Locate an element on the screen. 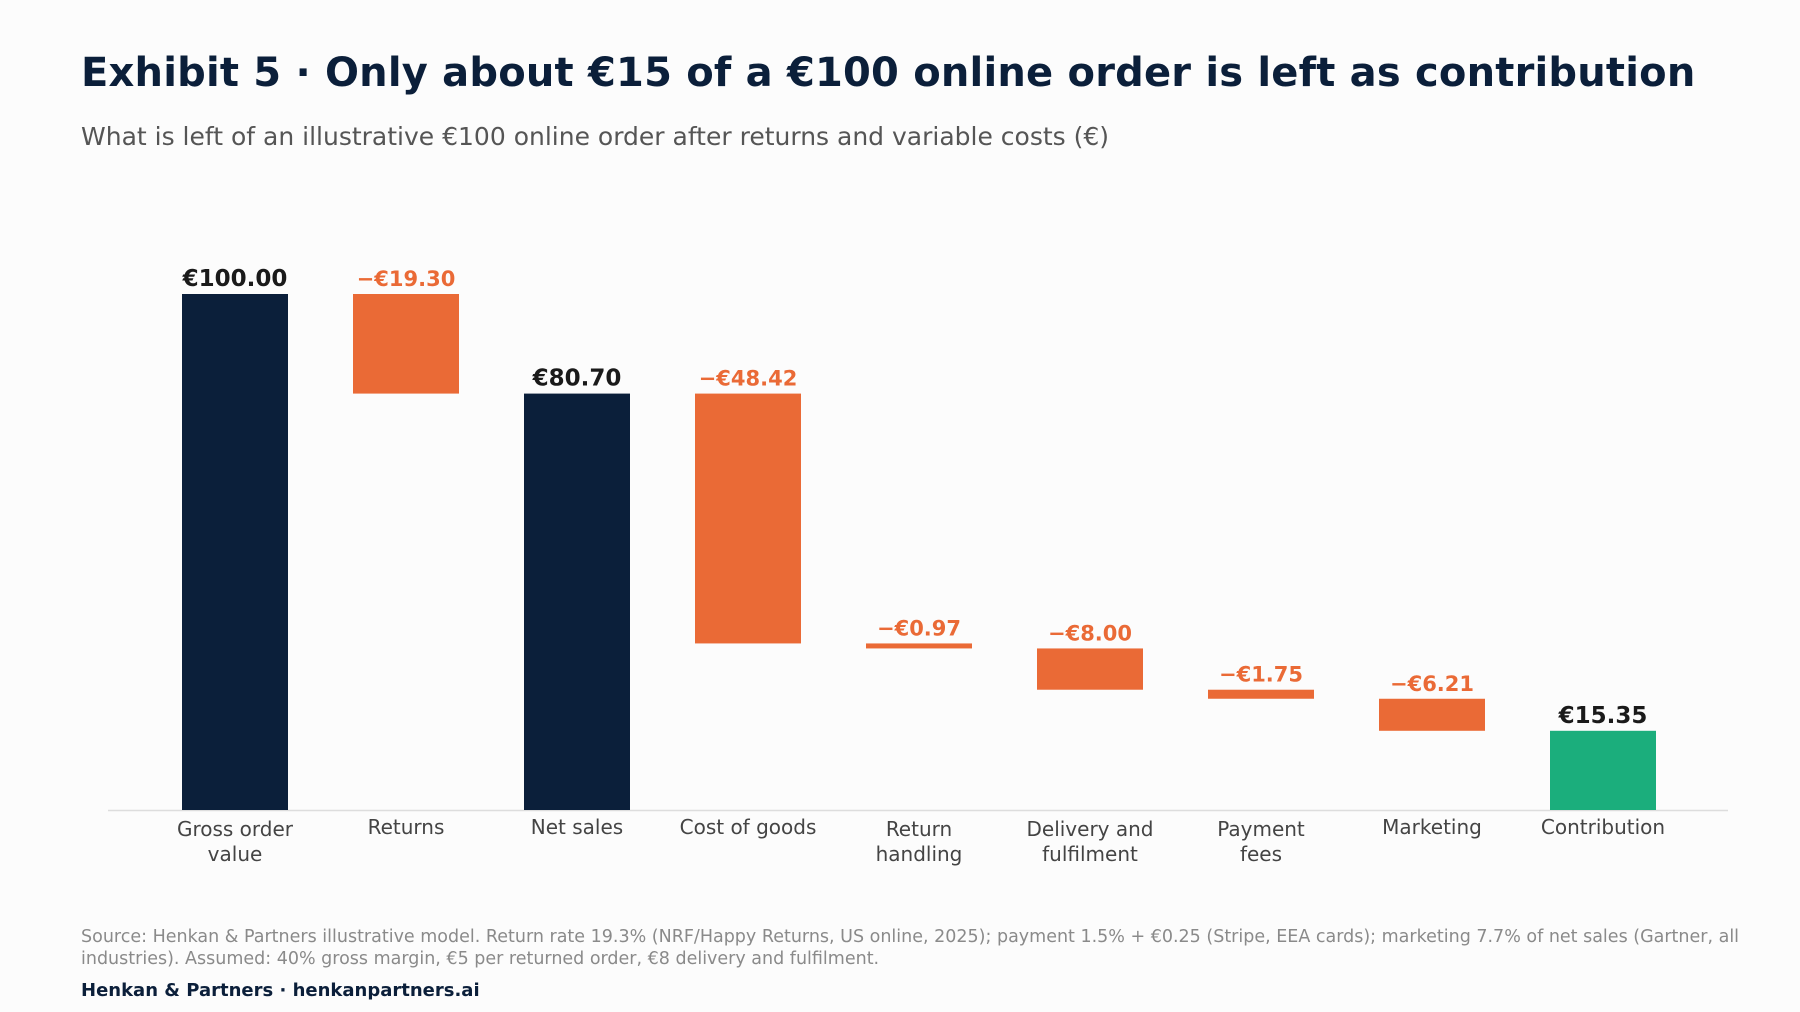 The image size is (1800, 1012). category-label-line: Delivery and is located at coordinates (1089, 829).